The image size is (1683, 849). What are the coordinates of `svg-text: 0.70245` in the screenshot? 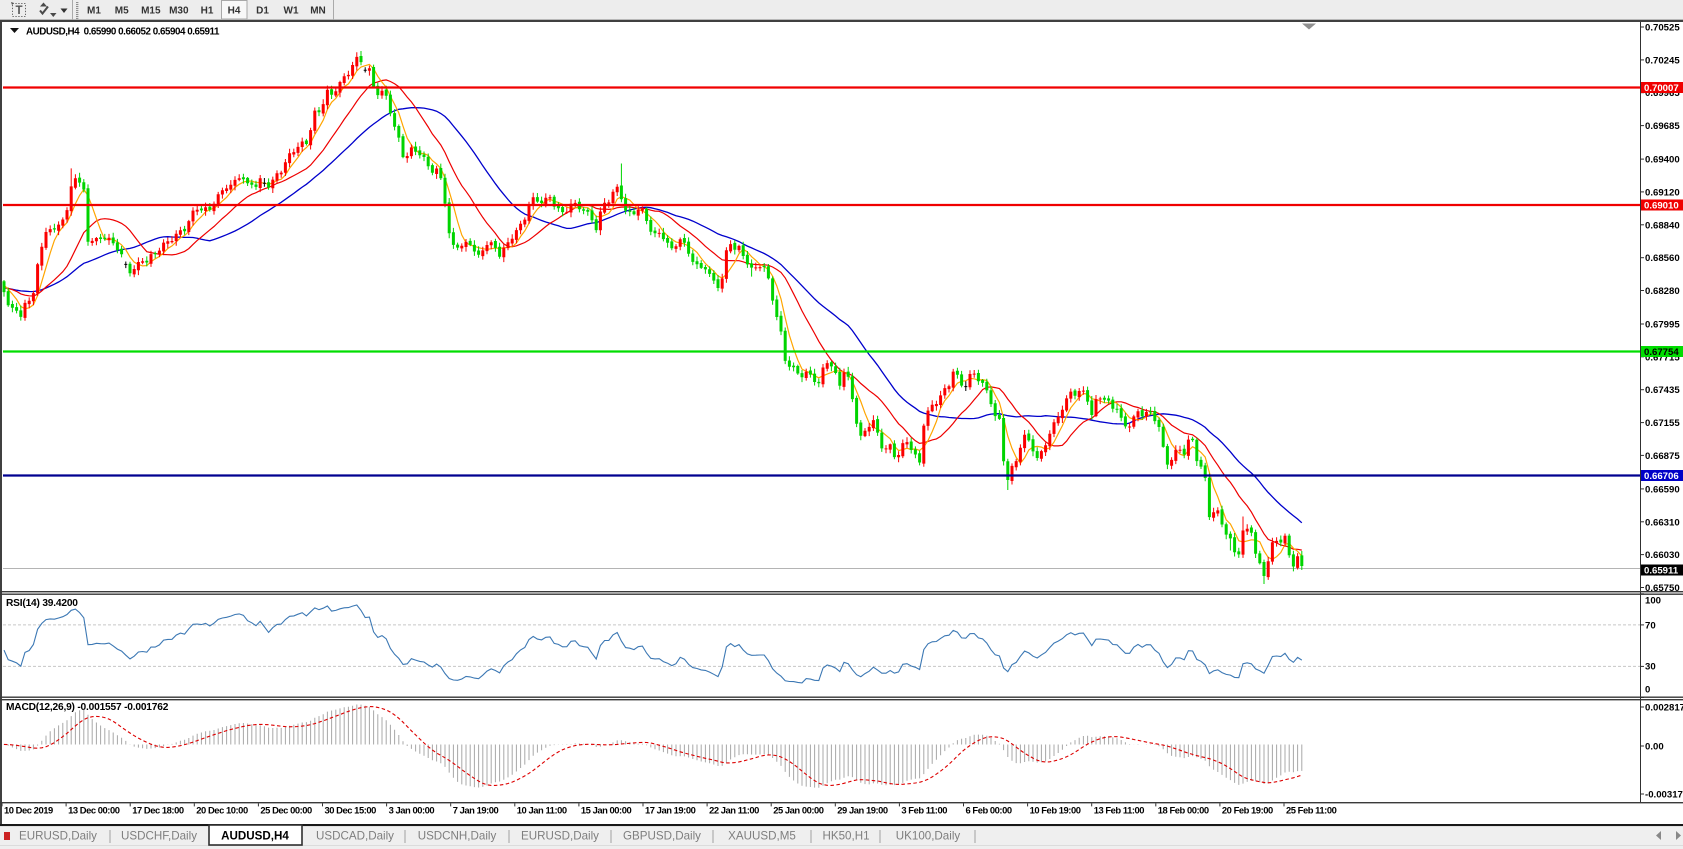 It's located at (1662, 60).